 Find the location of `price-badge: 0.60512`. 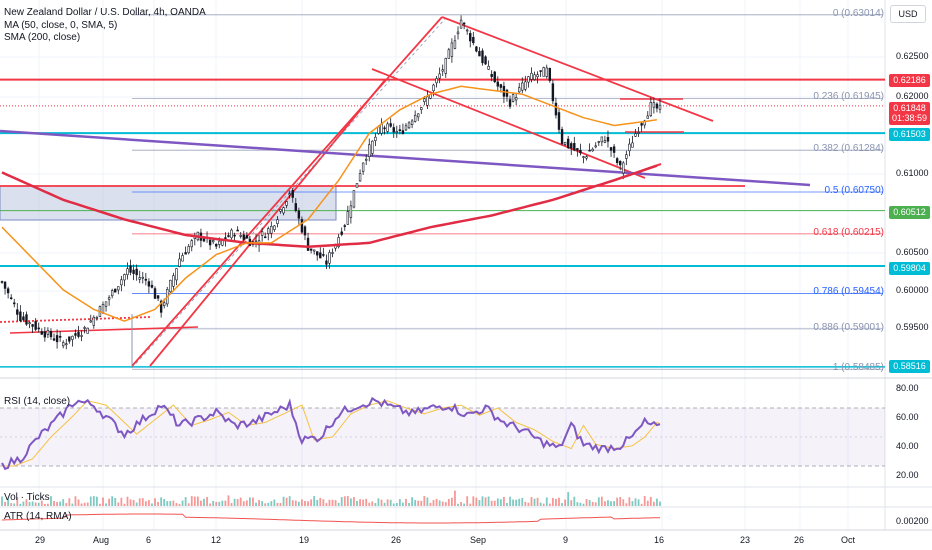

price-badge: 0.60512 is located at coordinates (909, 212).